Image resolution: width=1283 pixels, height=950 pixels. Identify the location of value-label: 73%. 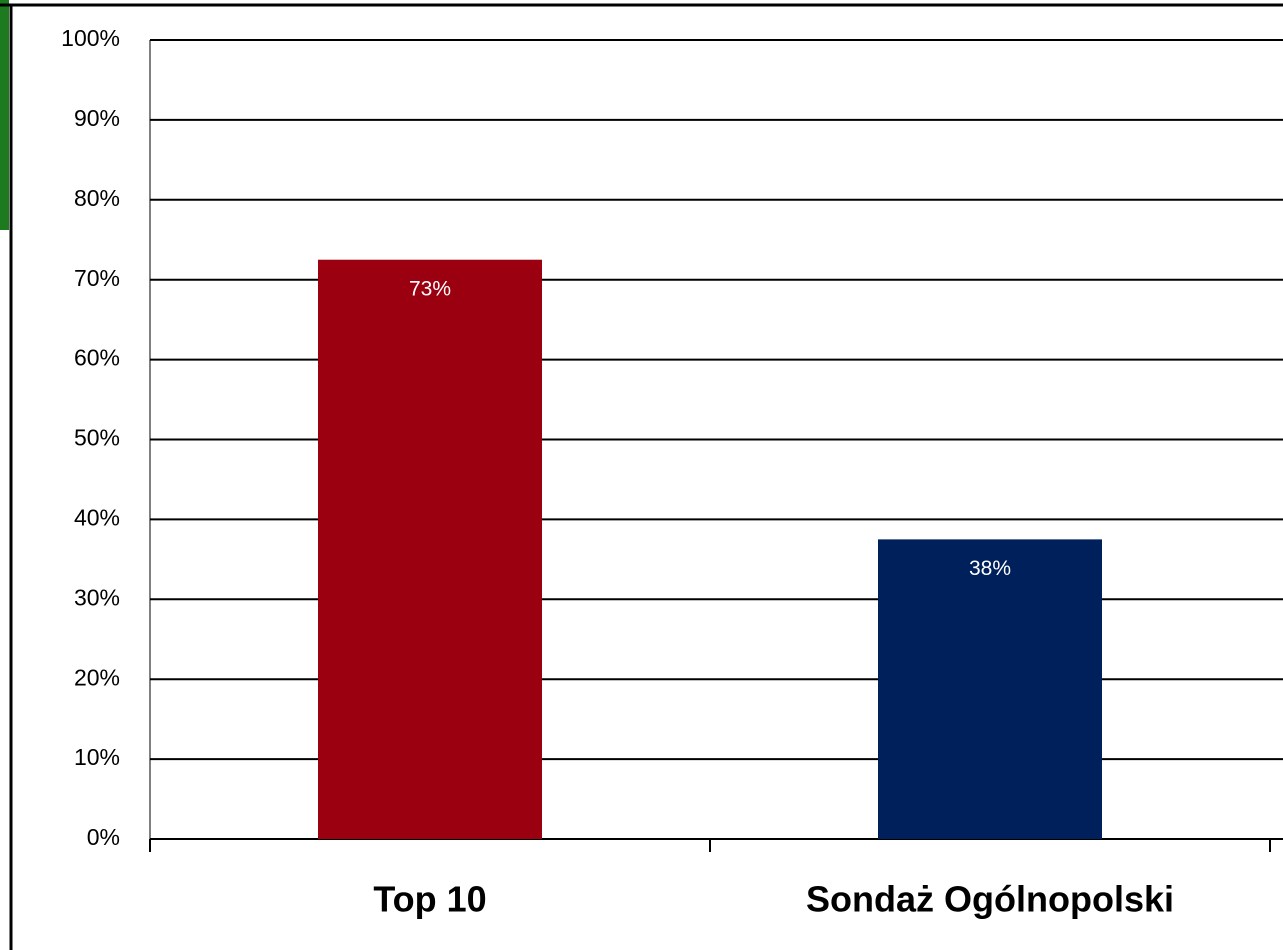
(430, 288).